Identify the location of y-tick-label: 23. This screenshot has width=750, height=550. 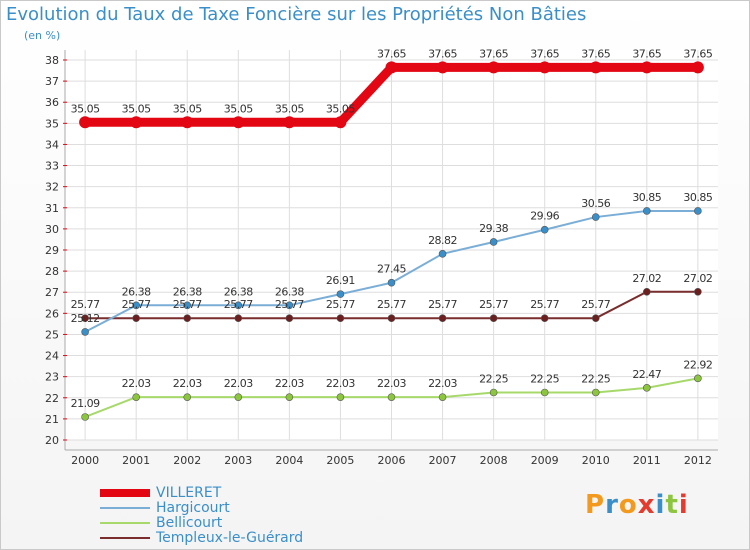
(52, 377).